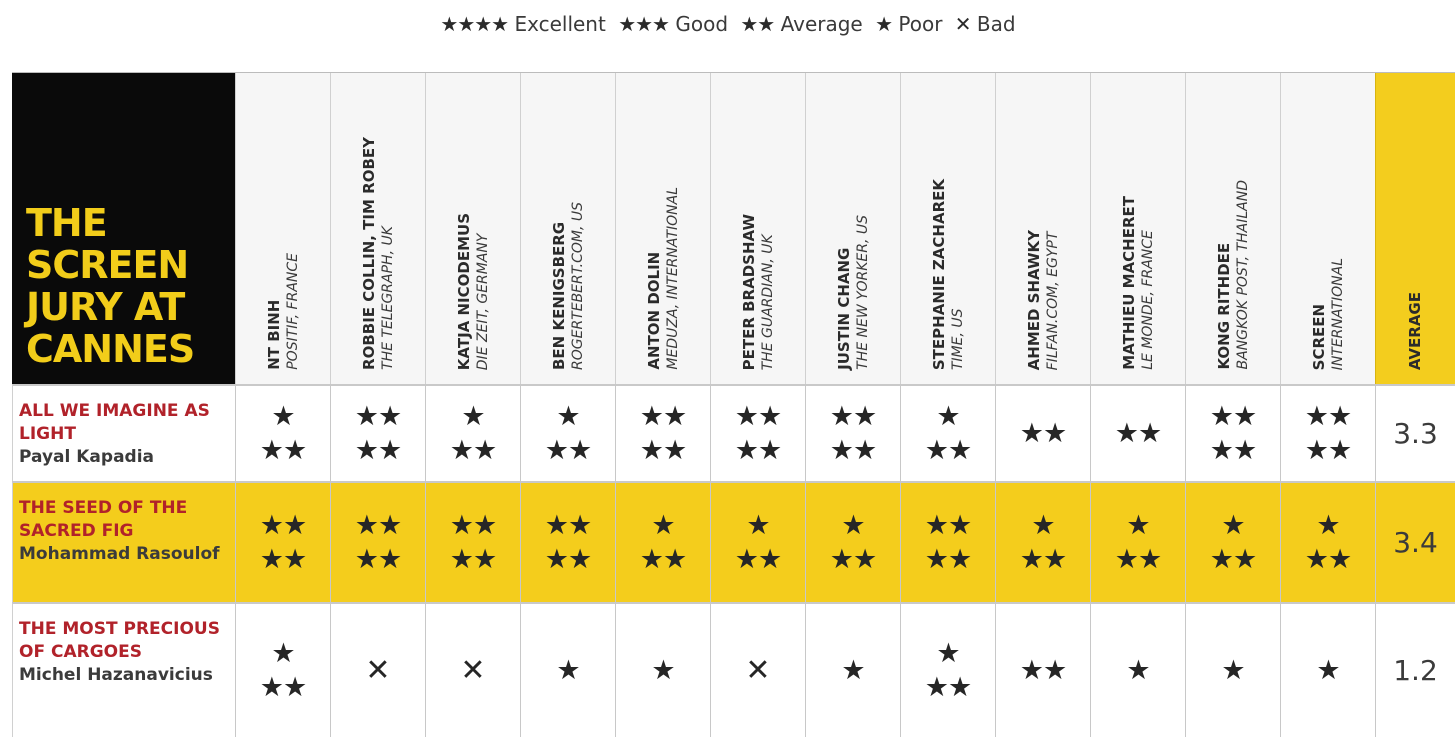 This screenshot has height=753, width=1456. Describe the element at coordinates (292, 311) in the screenshot. I see `critic-outlet: POSITIF, FRANCE` at that location.